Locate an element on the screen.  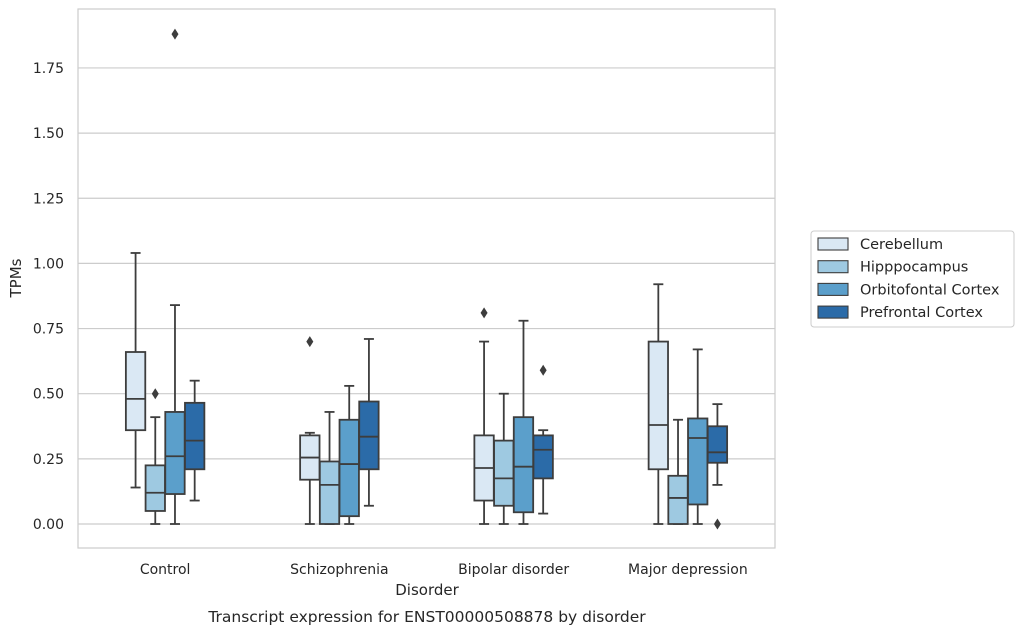
y-axis-label: TPMs is located at coordinates (16, 278).